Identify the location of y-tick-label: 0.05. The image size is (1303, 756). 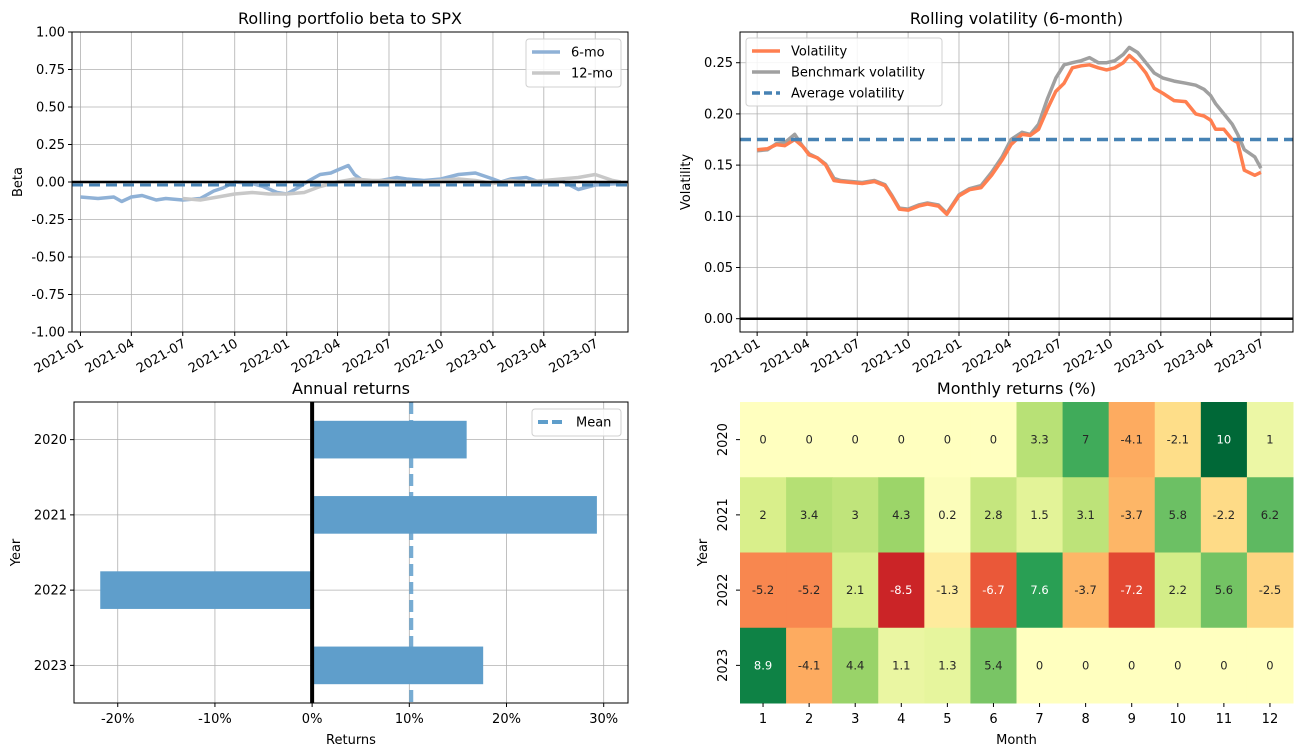
(718, 268).